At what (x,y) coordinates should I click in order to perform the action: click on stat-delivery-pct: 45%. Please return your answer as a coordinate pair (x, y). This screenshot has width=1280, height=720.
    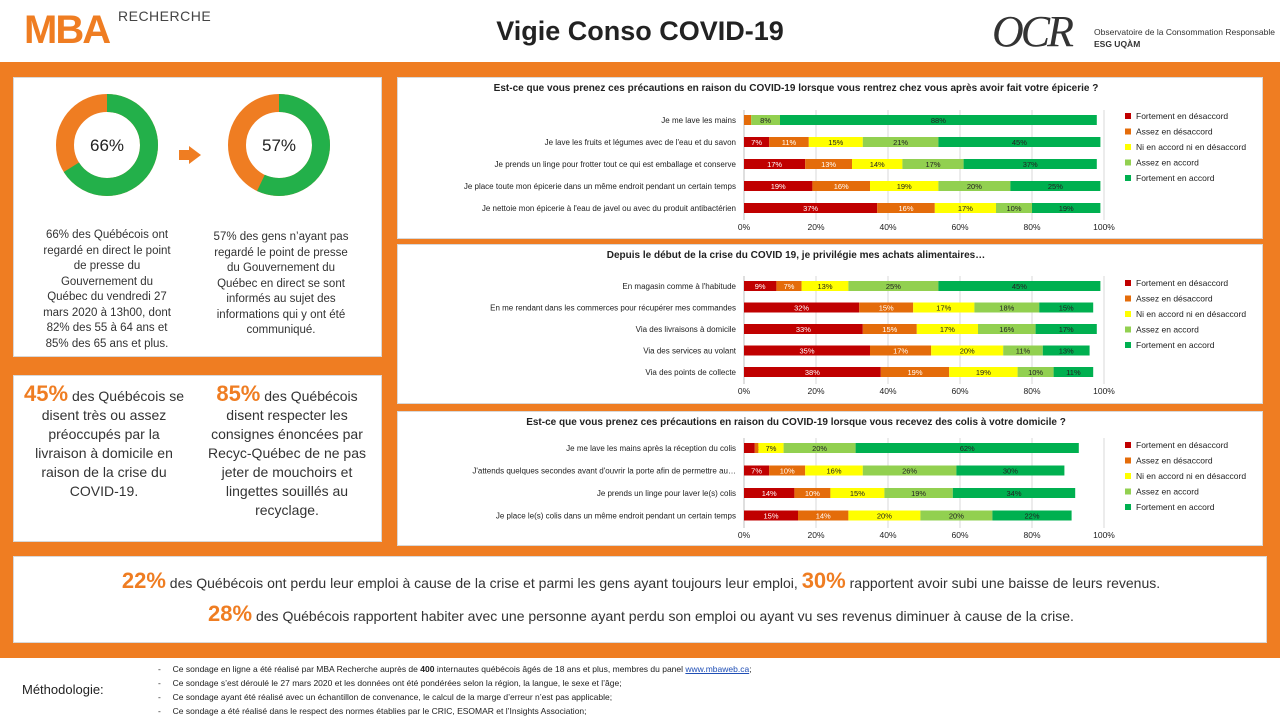
    Looking at the image, I should click on (46, 393).